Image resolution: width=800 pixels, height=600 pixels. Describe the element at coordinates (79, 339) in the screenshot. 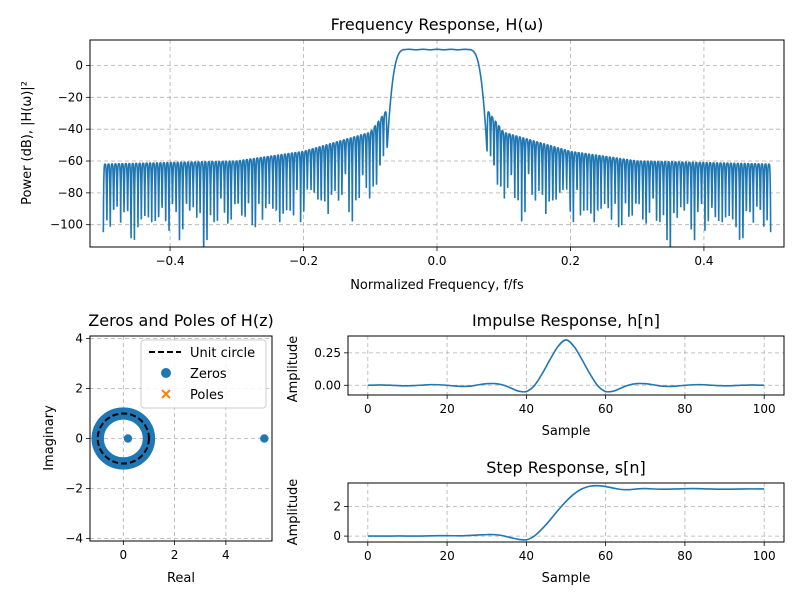

I see `pz-ytick-label: 4` at that location.